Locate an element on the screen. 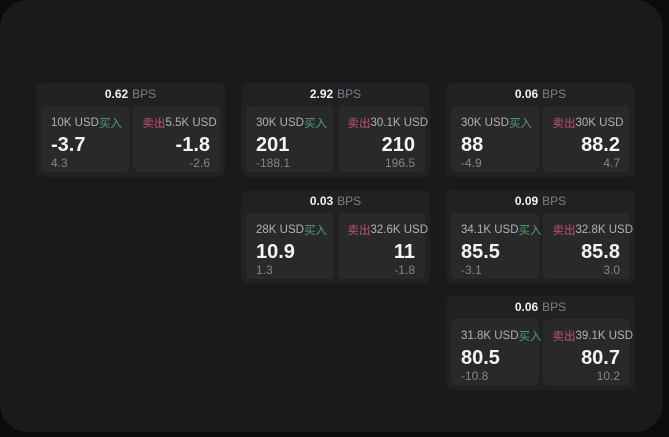 The width and height of the screenshot is (669, 437). sell-panel: 卖出 32.8K USD 85.8 3.0 is located at coordinates (588, 246).